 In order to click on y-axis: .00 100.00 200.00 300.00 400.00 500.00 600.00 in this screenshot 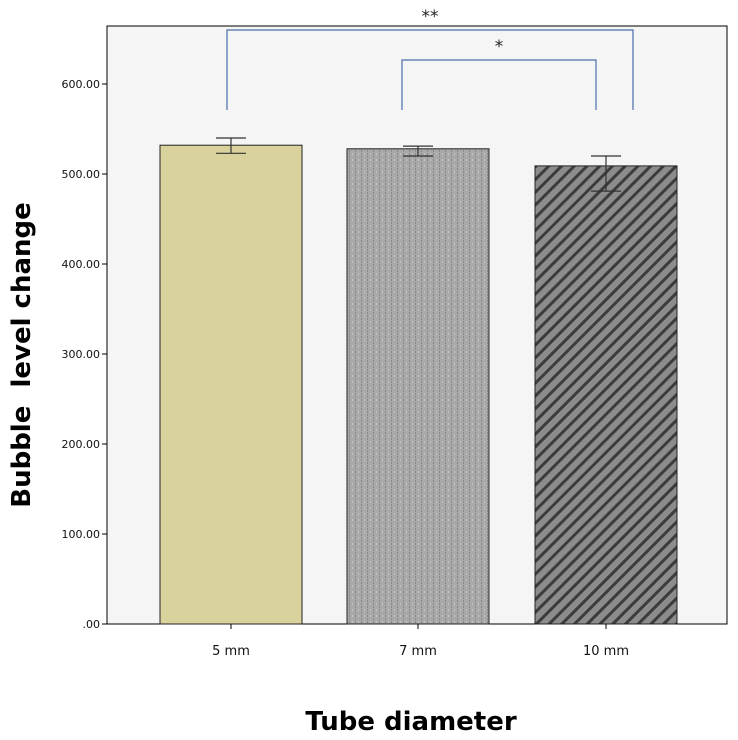, I will do `click(84, 354)`.